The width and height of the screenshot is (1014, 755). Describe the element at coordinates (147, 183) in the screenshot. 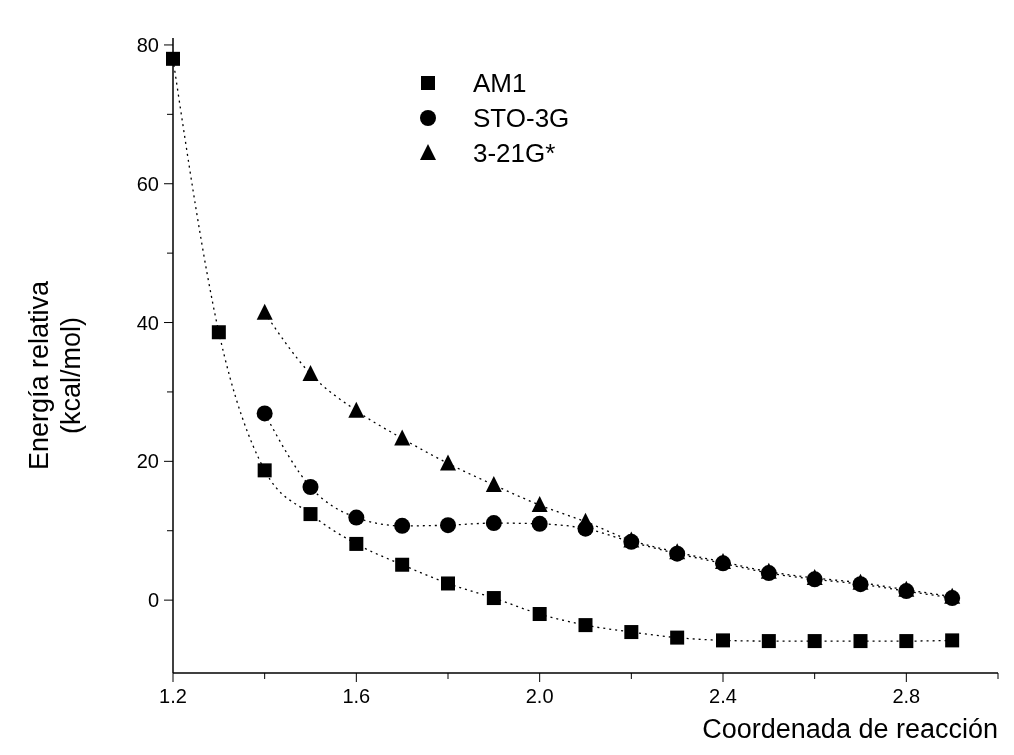

I see `y-tick-label: 60` at that location.